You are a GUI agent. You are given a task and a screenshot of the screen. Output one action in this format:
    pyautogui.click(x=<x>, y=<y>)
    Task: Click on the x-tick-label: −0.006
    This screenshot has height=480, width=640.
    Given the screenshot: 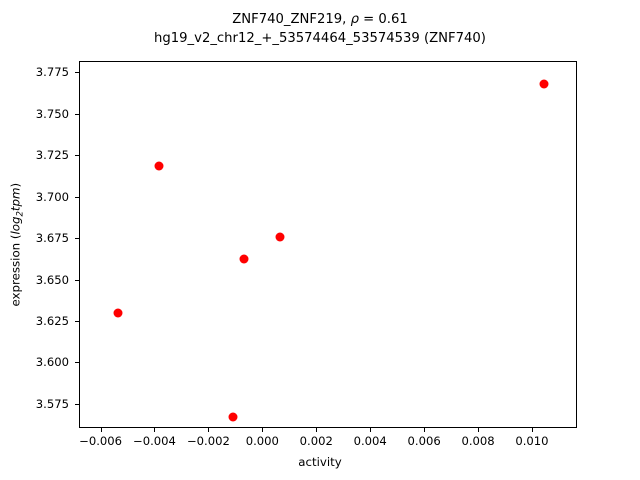 What is the action you would take?
    pyautogui.click(x=101, y=441)
    